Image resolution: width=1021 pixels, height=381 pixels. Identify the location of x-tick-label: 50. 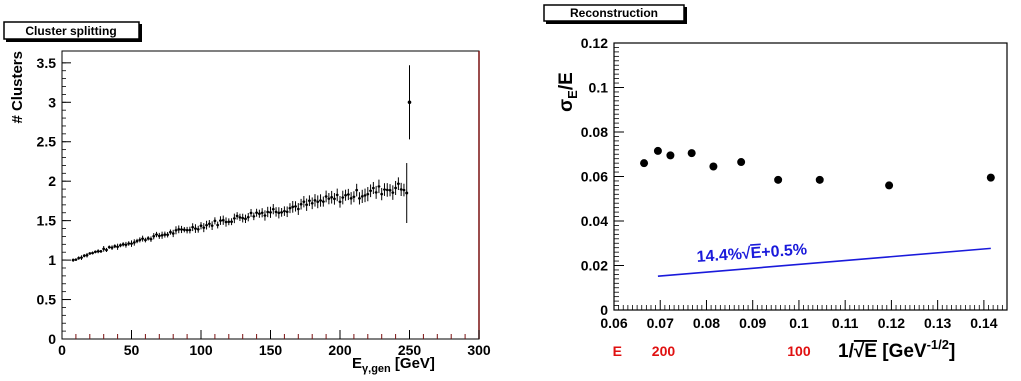
(132, 350).